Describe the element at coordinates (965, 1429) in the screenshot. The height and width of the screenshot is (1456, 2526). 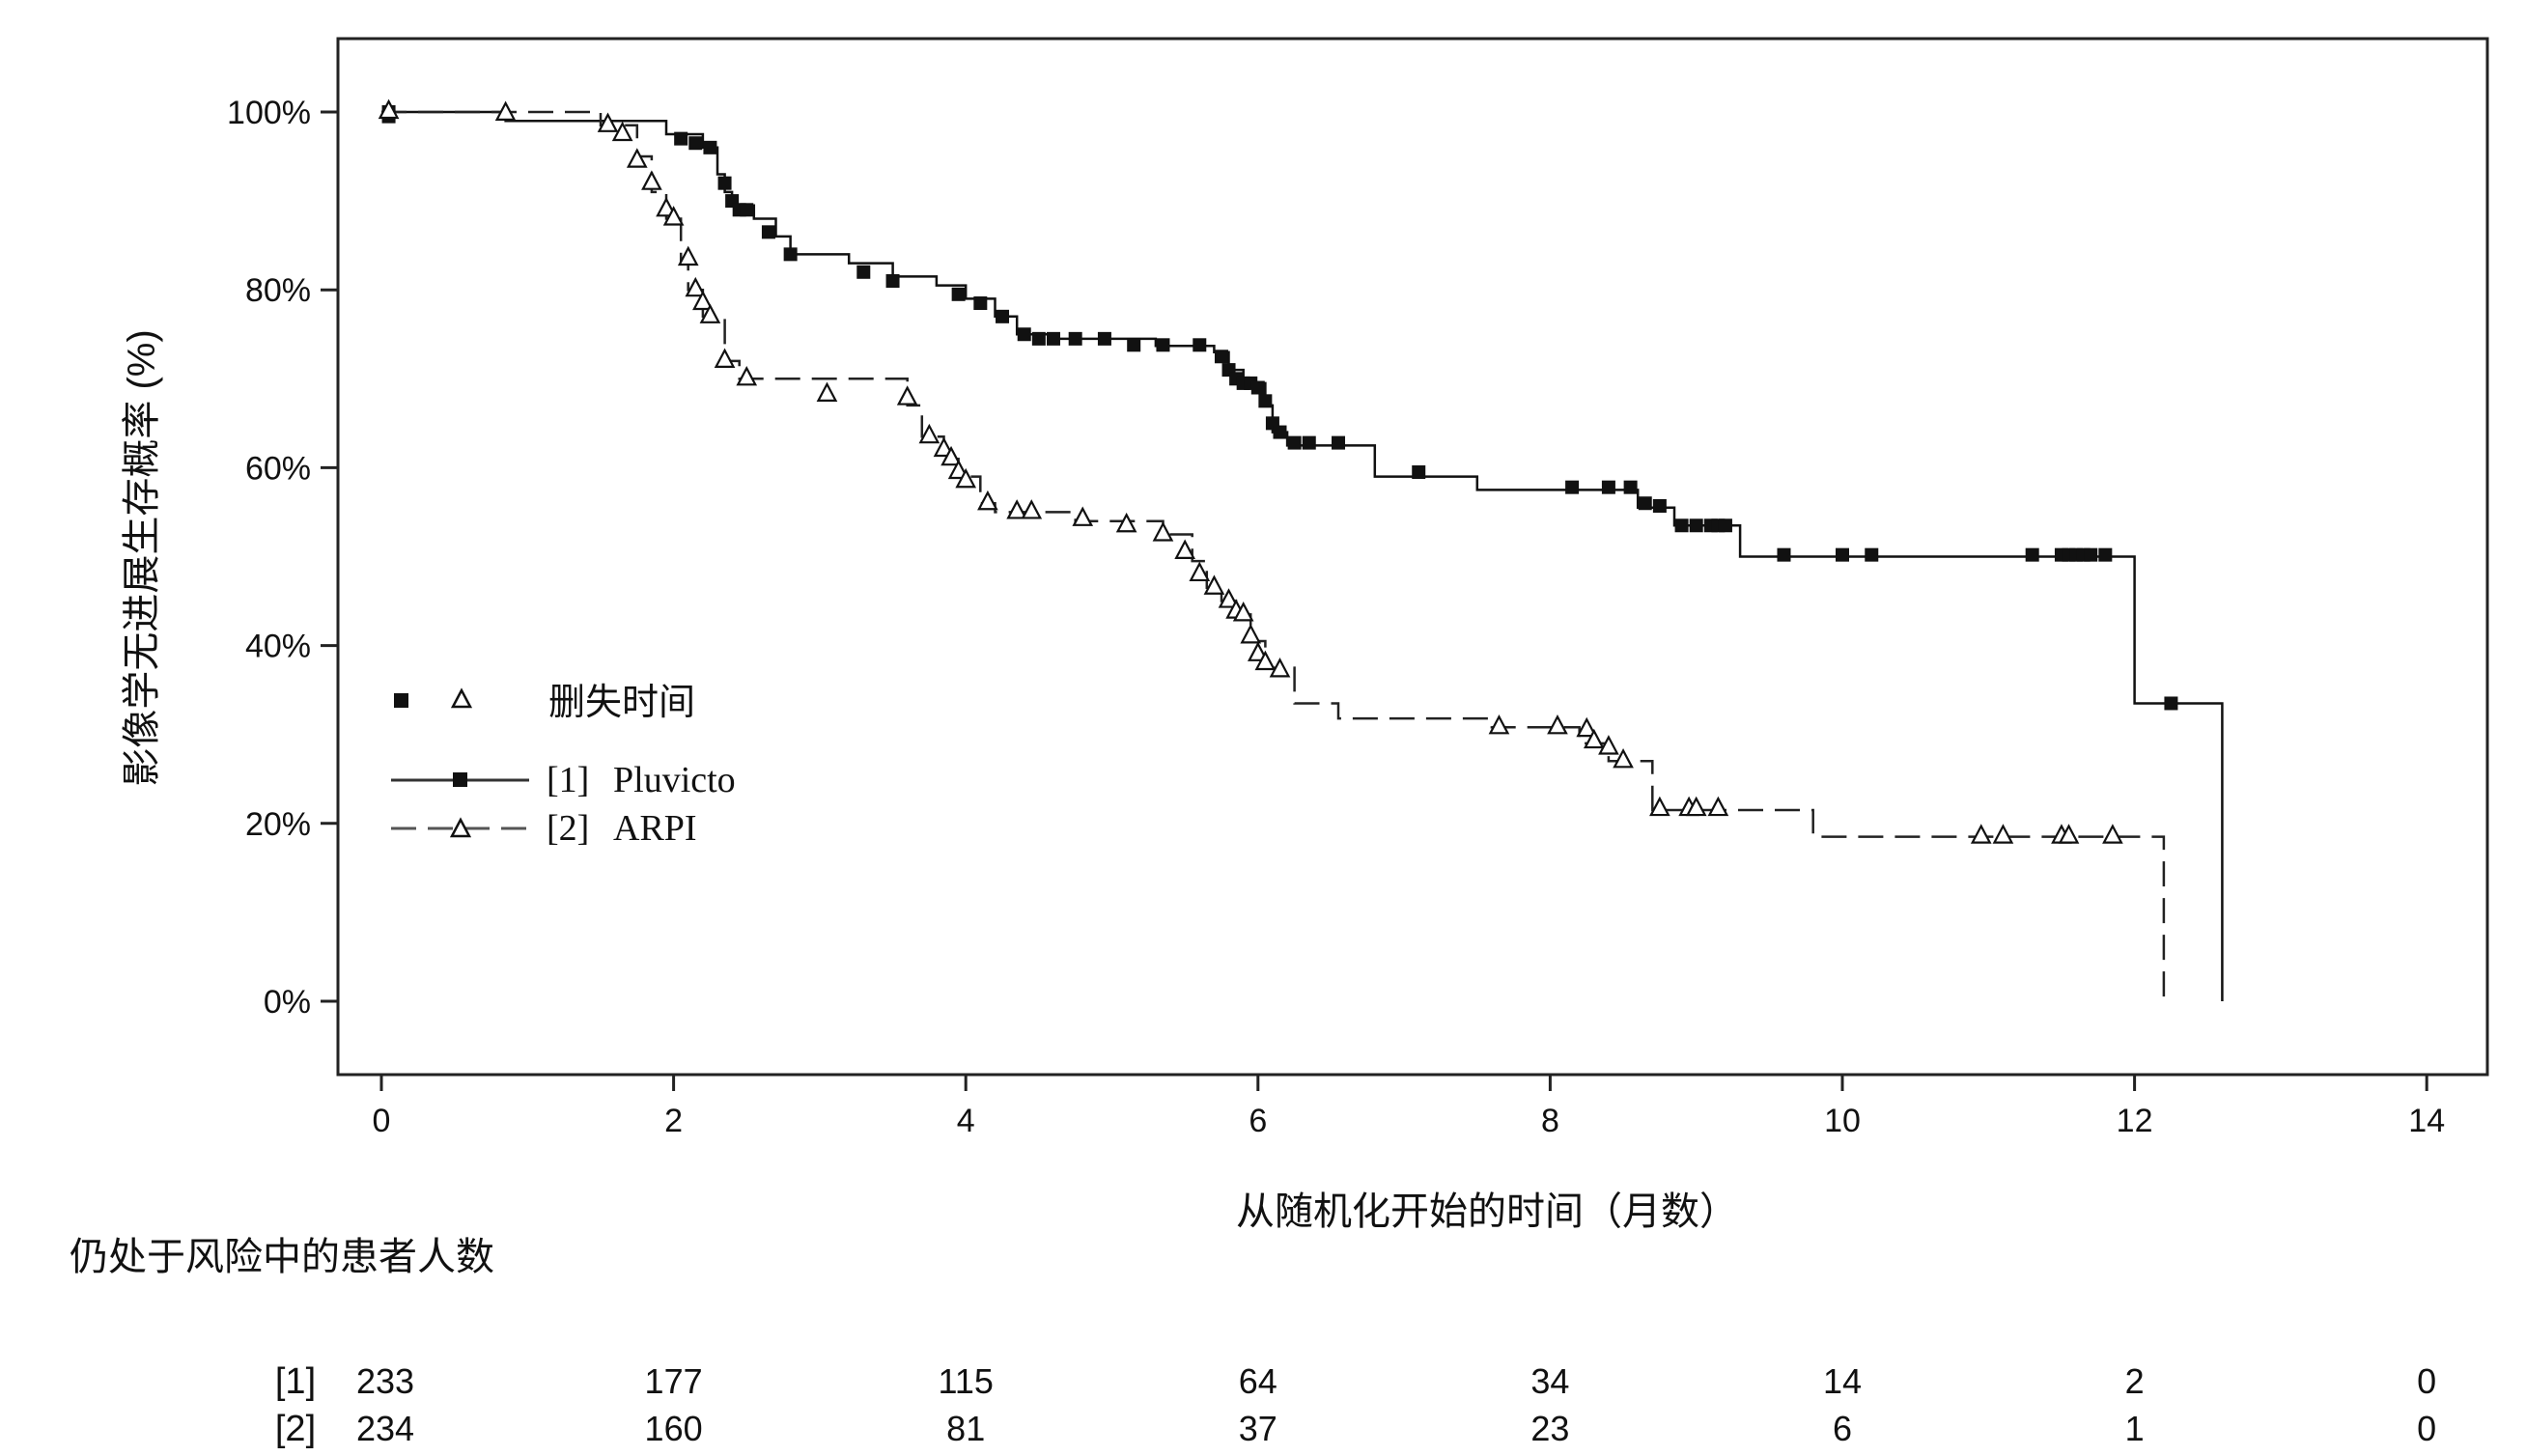
I see `risk-value: 81` at that location.